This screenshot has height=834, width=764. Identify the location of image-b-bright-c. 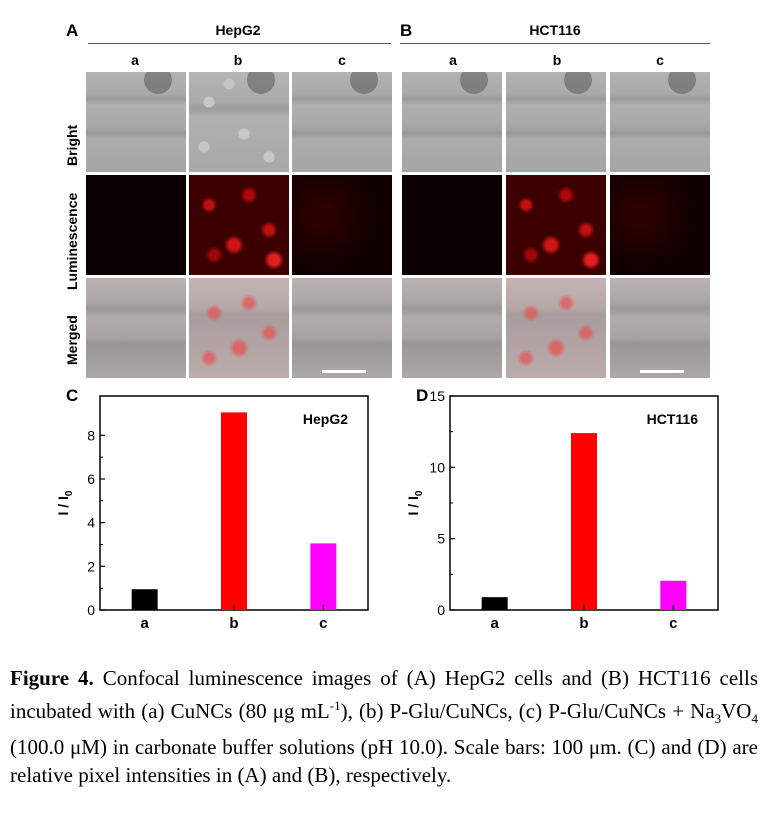
(660, 122).